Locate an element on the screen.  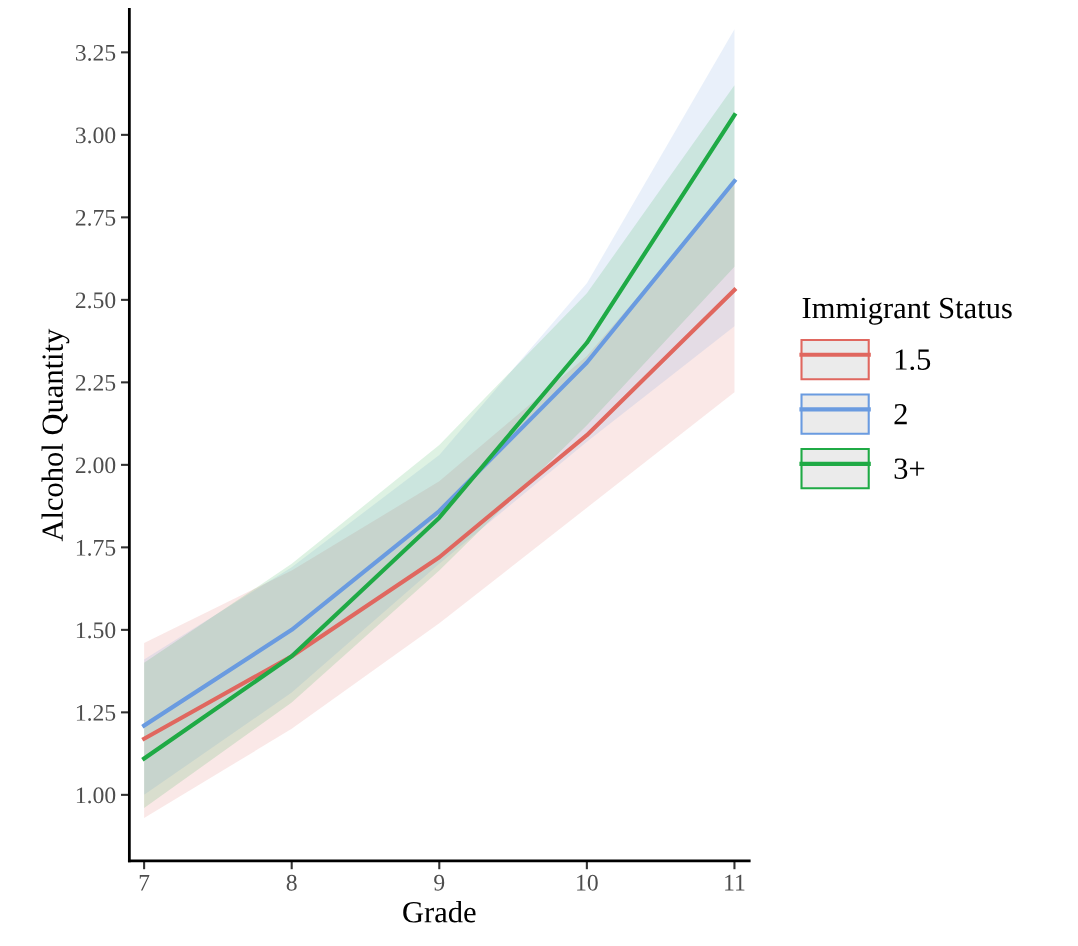
y-tick-label: 1.50 is located at coordinates (96, 630).